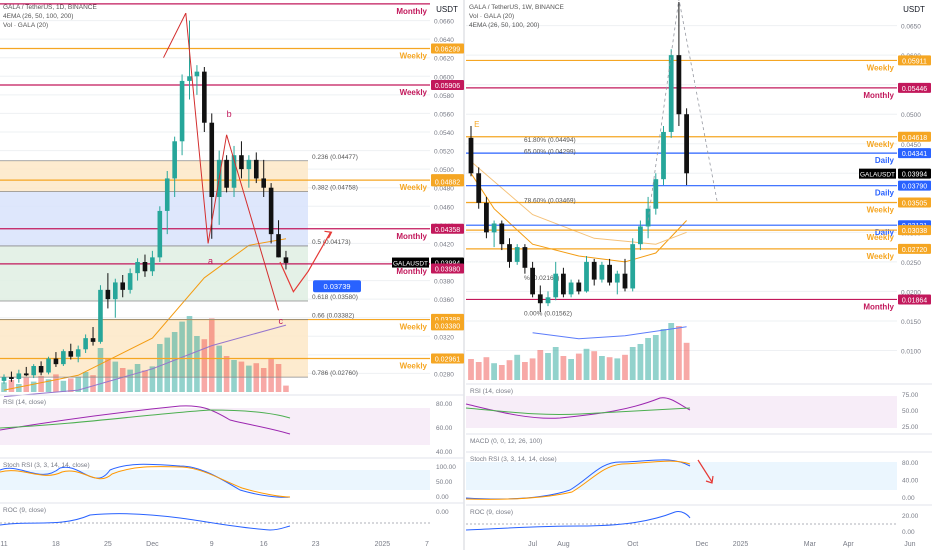 The width and height of the screenshot is (932, 555). Describe the element at coordinates (513, 459) in the screenshot. I see `panel-title: Stoch RSI (3, 3, 14, 14, close)` at that location.